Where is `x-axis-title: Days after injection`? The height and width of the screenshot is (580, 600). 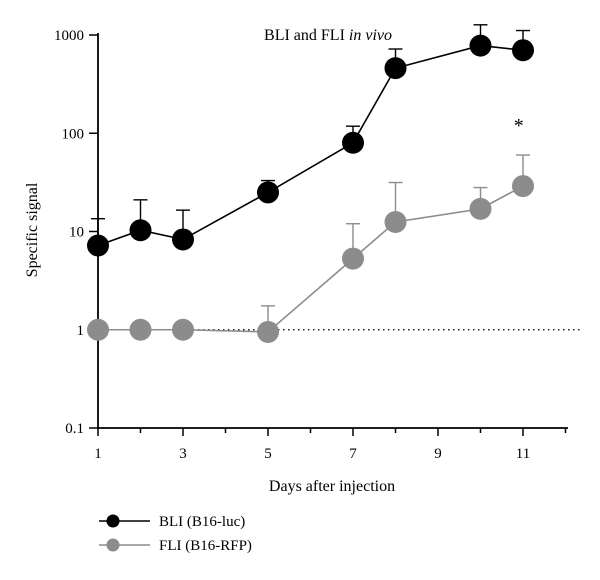
x-axis-title: Days after injection is located at coordinates (332, 486).